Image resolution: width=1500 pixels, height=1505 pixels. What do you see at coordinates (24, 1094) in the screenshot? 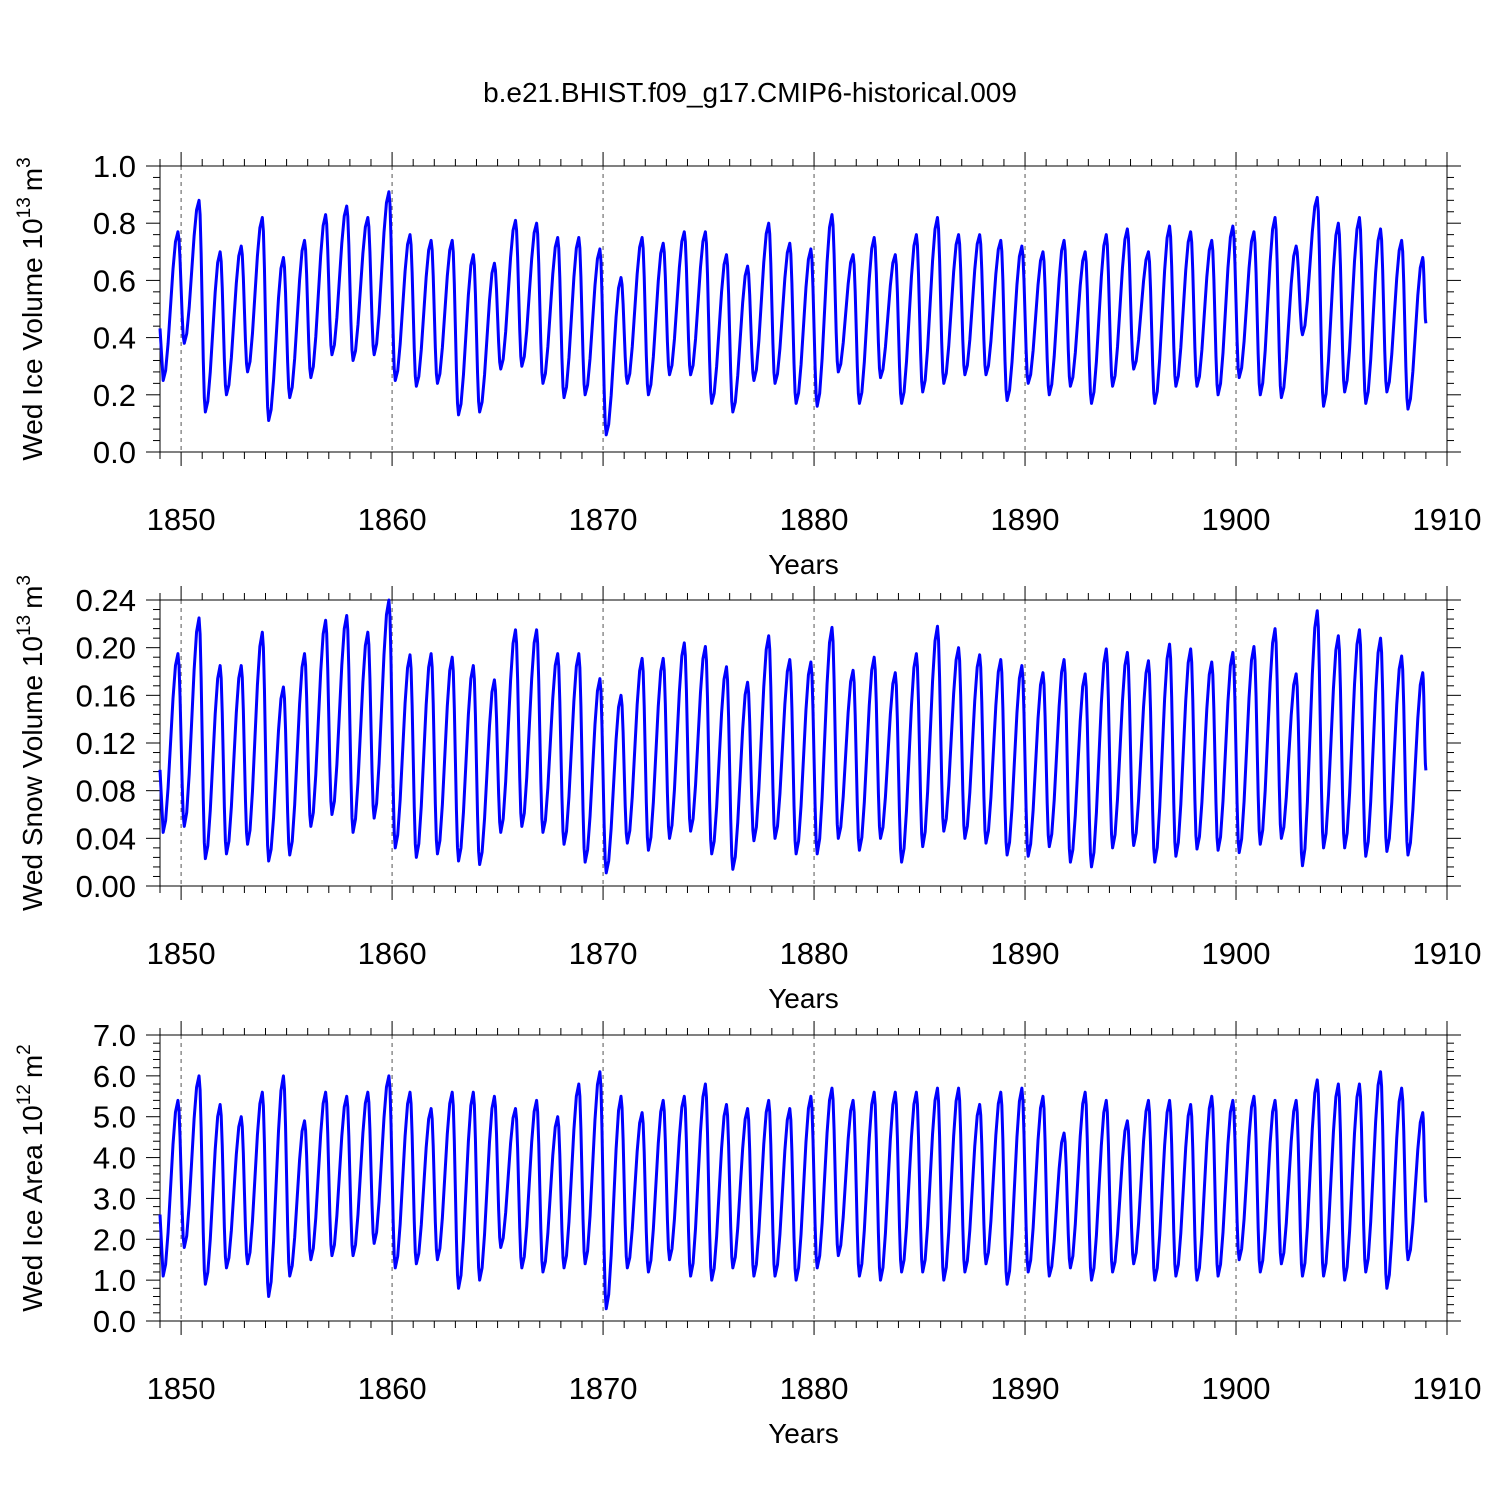
I see `y-axis-label-exponent: 12` at bounding box center [24, 1094].